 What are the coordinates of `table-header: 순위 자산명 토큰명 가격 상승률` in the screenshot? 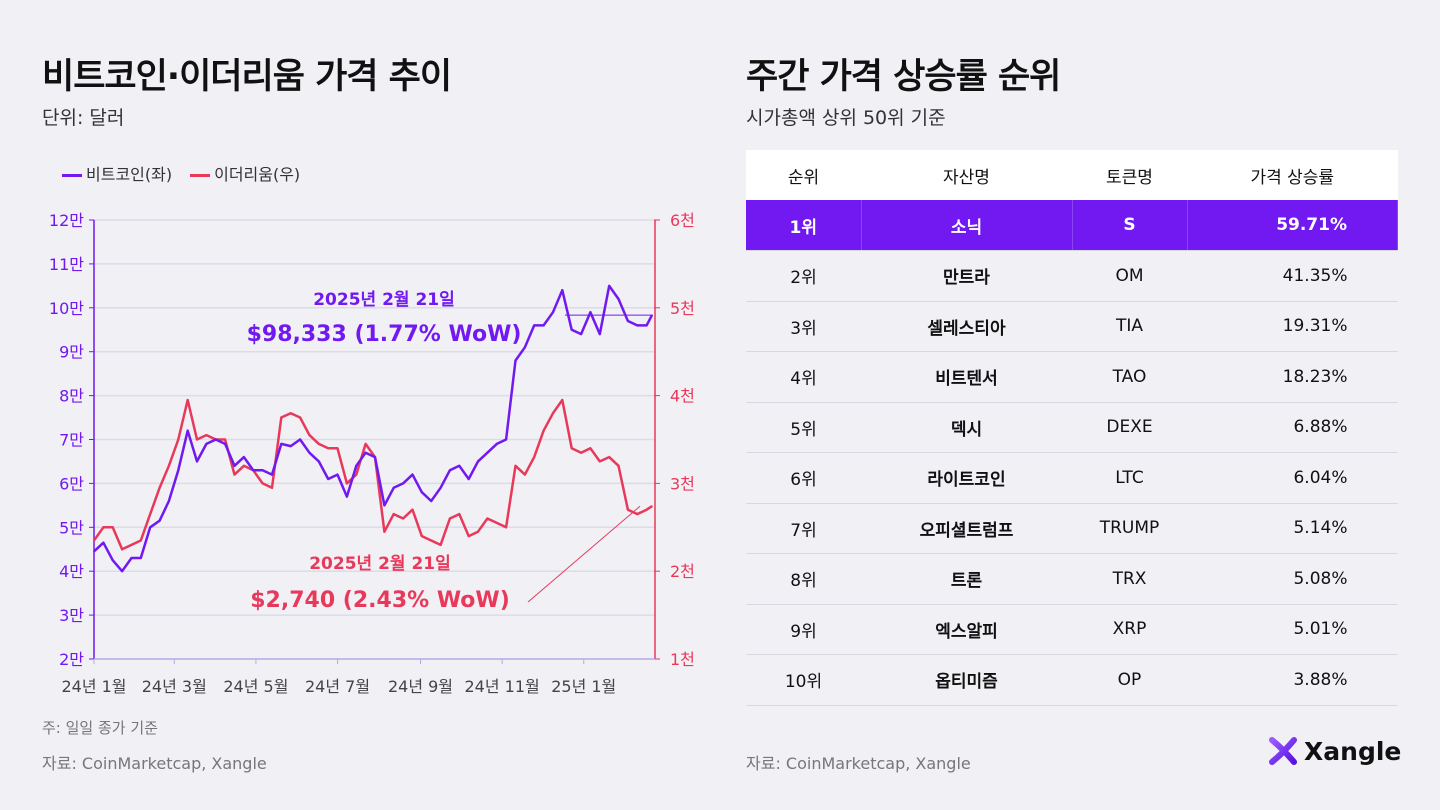 It's located at (1072, 175).